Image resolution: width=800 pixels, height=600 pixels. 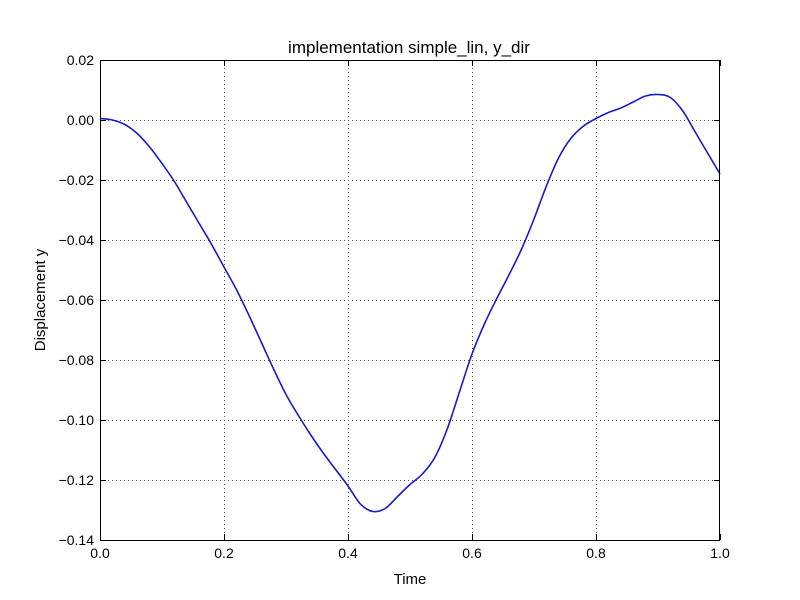 I want to click on y-tick-label: −0.08, so click(x=77, y=360).